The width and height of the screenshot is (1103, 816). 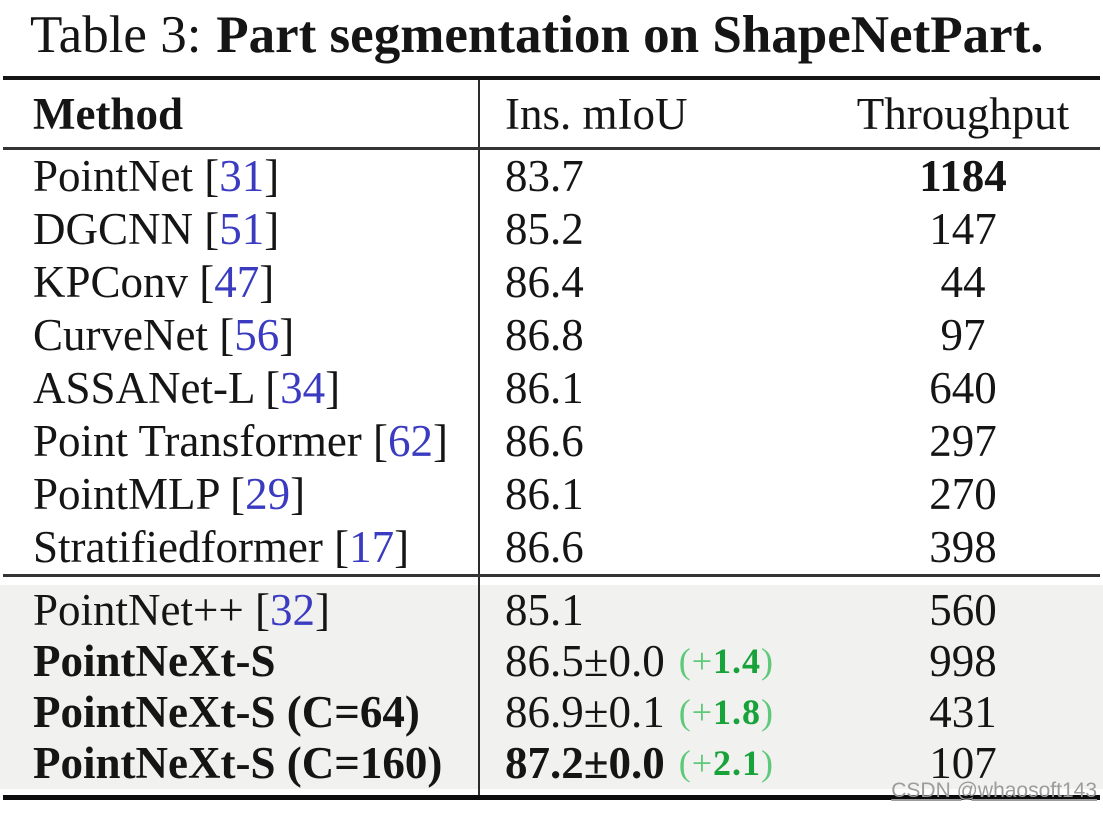 What do you see at coordinates (963, 494) in the screenshot?
I see `throughput-cell: 270` at bounding box center [963, 494].